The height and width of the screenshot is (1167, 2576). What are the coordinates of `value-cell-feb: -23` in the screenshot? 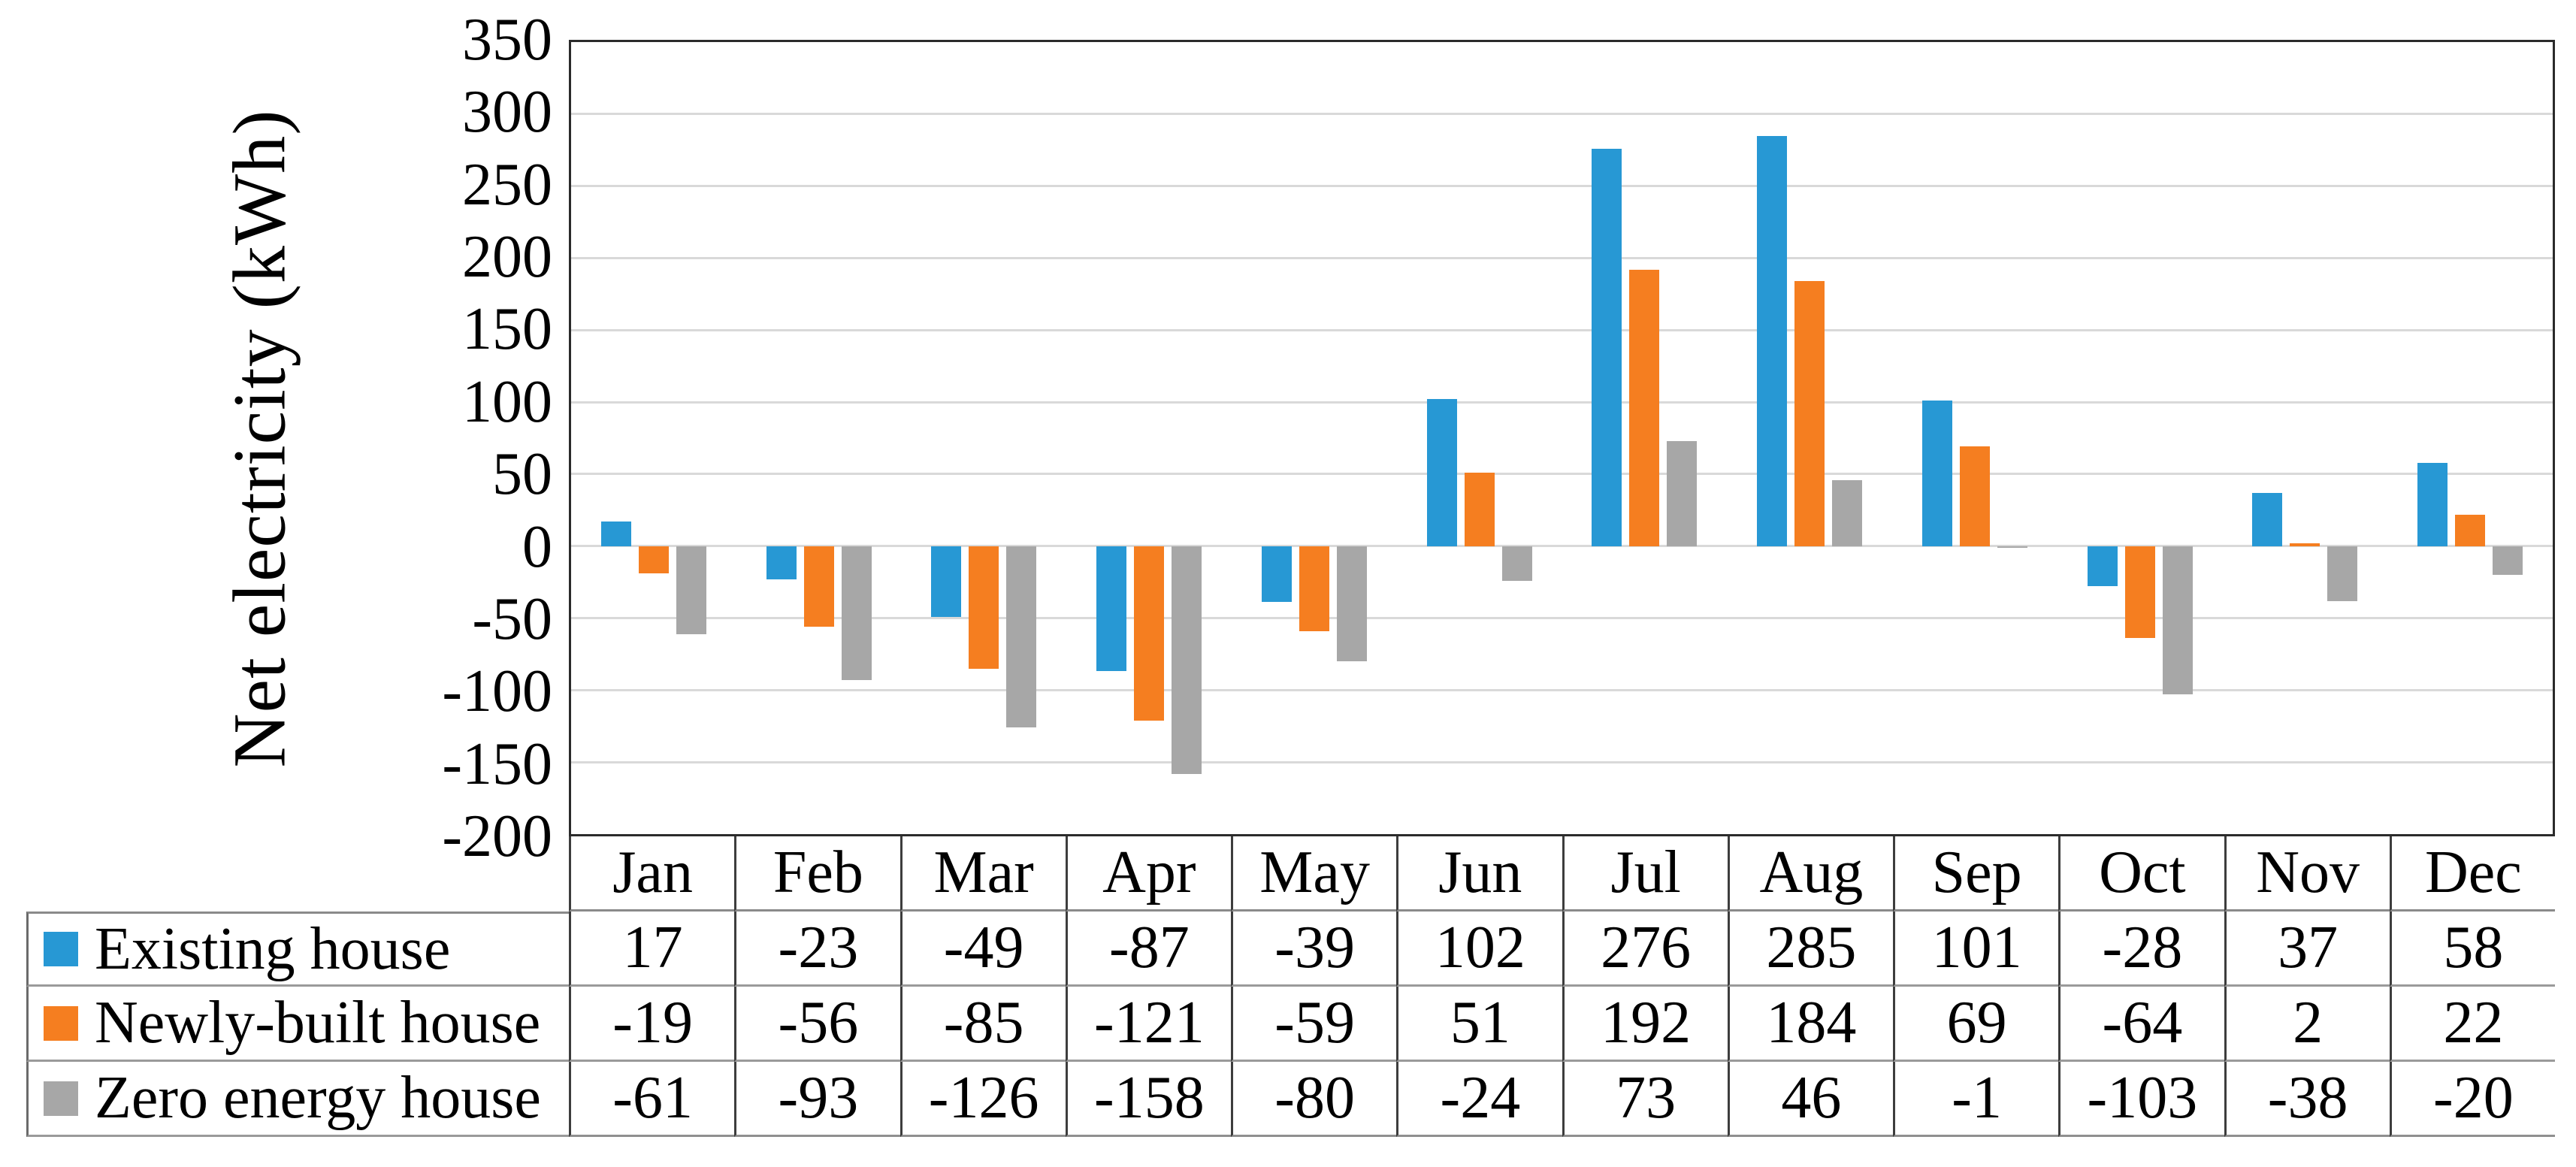 It's located at (817, 949).